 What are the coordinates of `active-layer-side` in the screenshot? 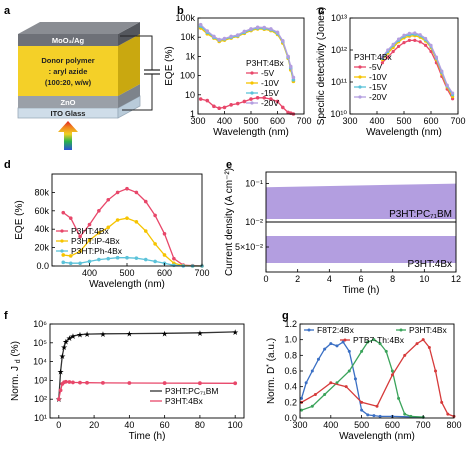 It's located at (129, 65).